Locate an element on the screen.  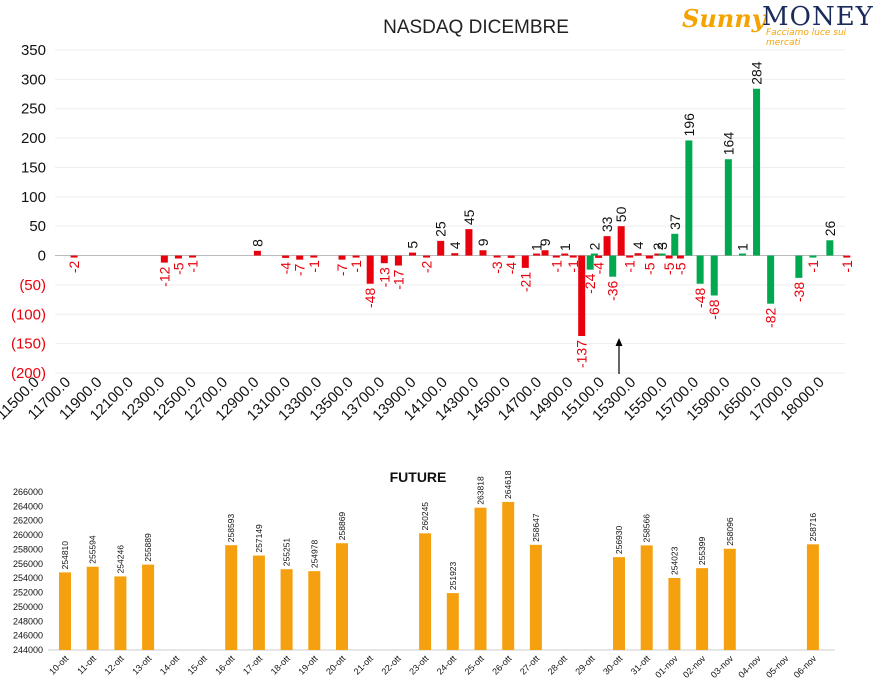
chart1-data-label: 1 is located at coordinates (742, 247).